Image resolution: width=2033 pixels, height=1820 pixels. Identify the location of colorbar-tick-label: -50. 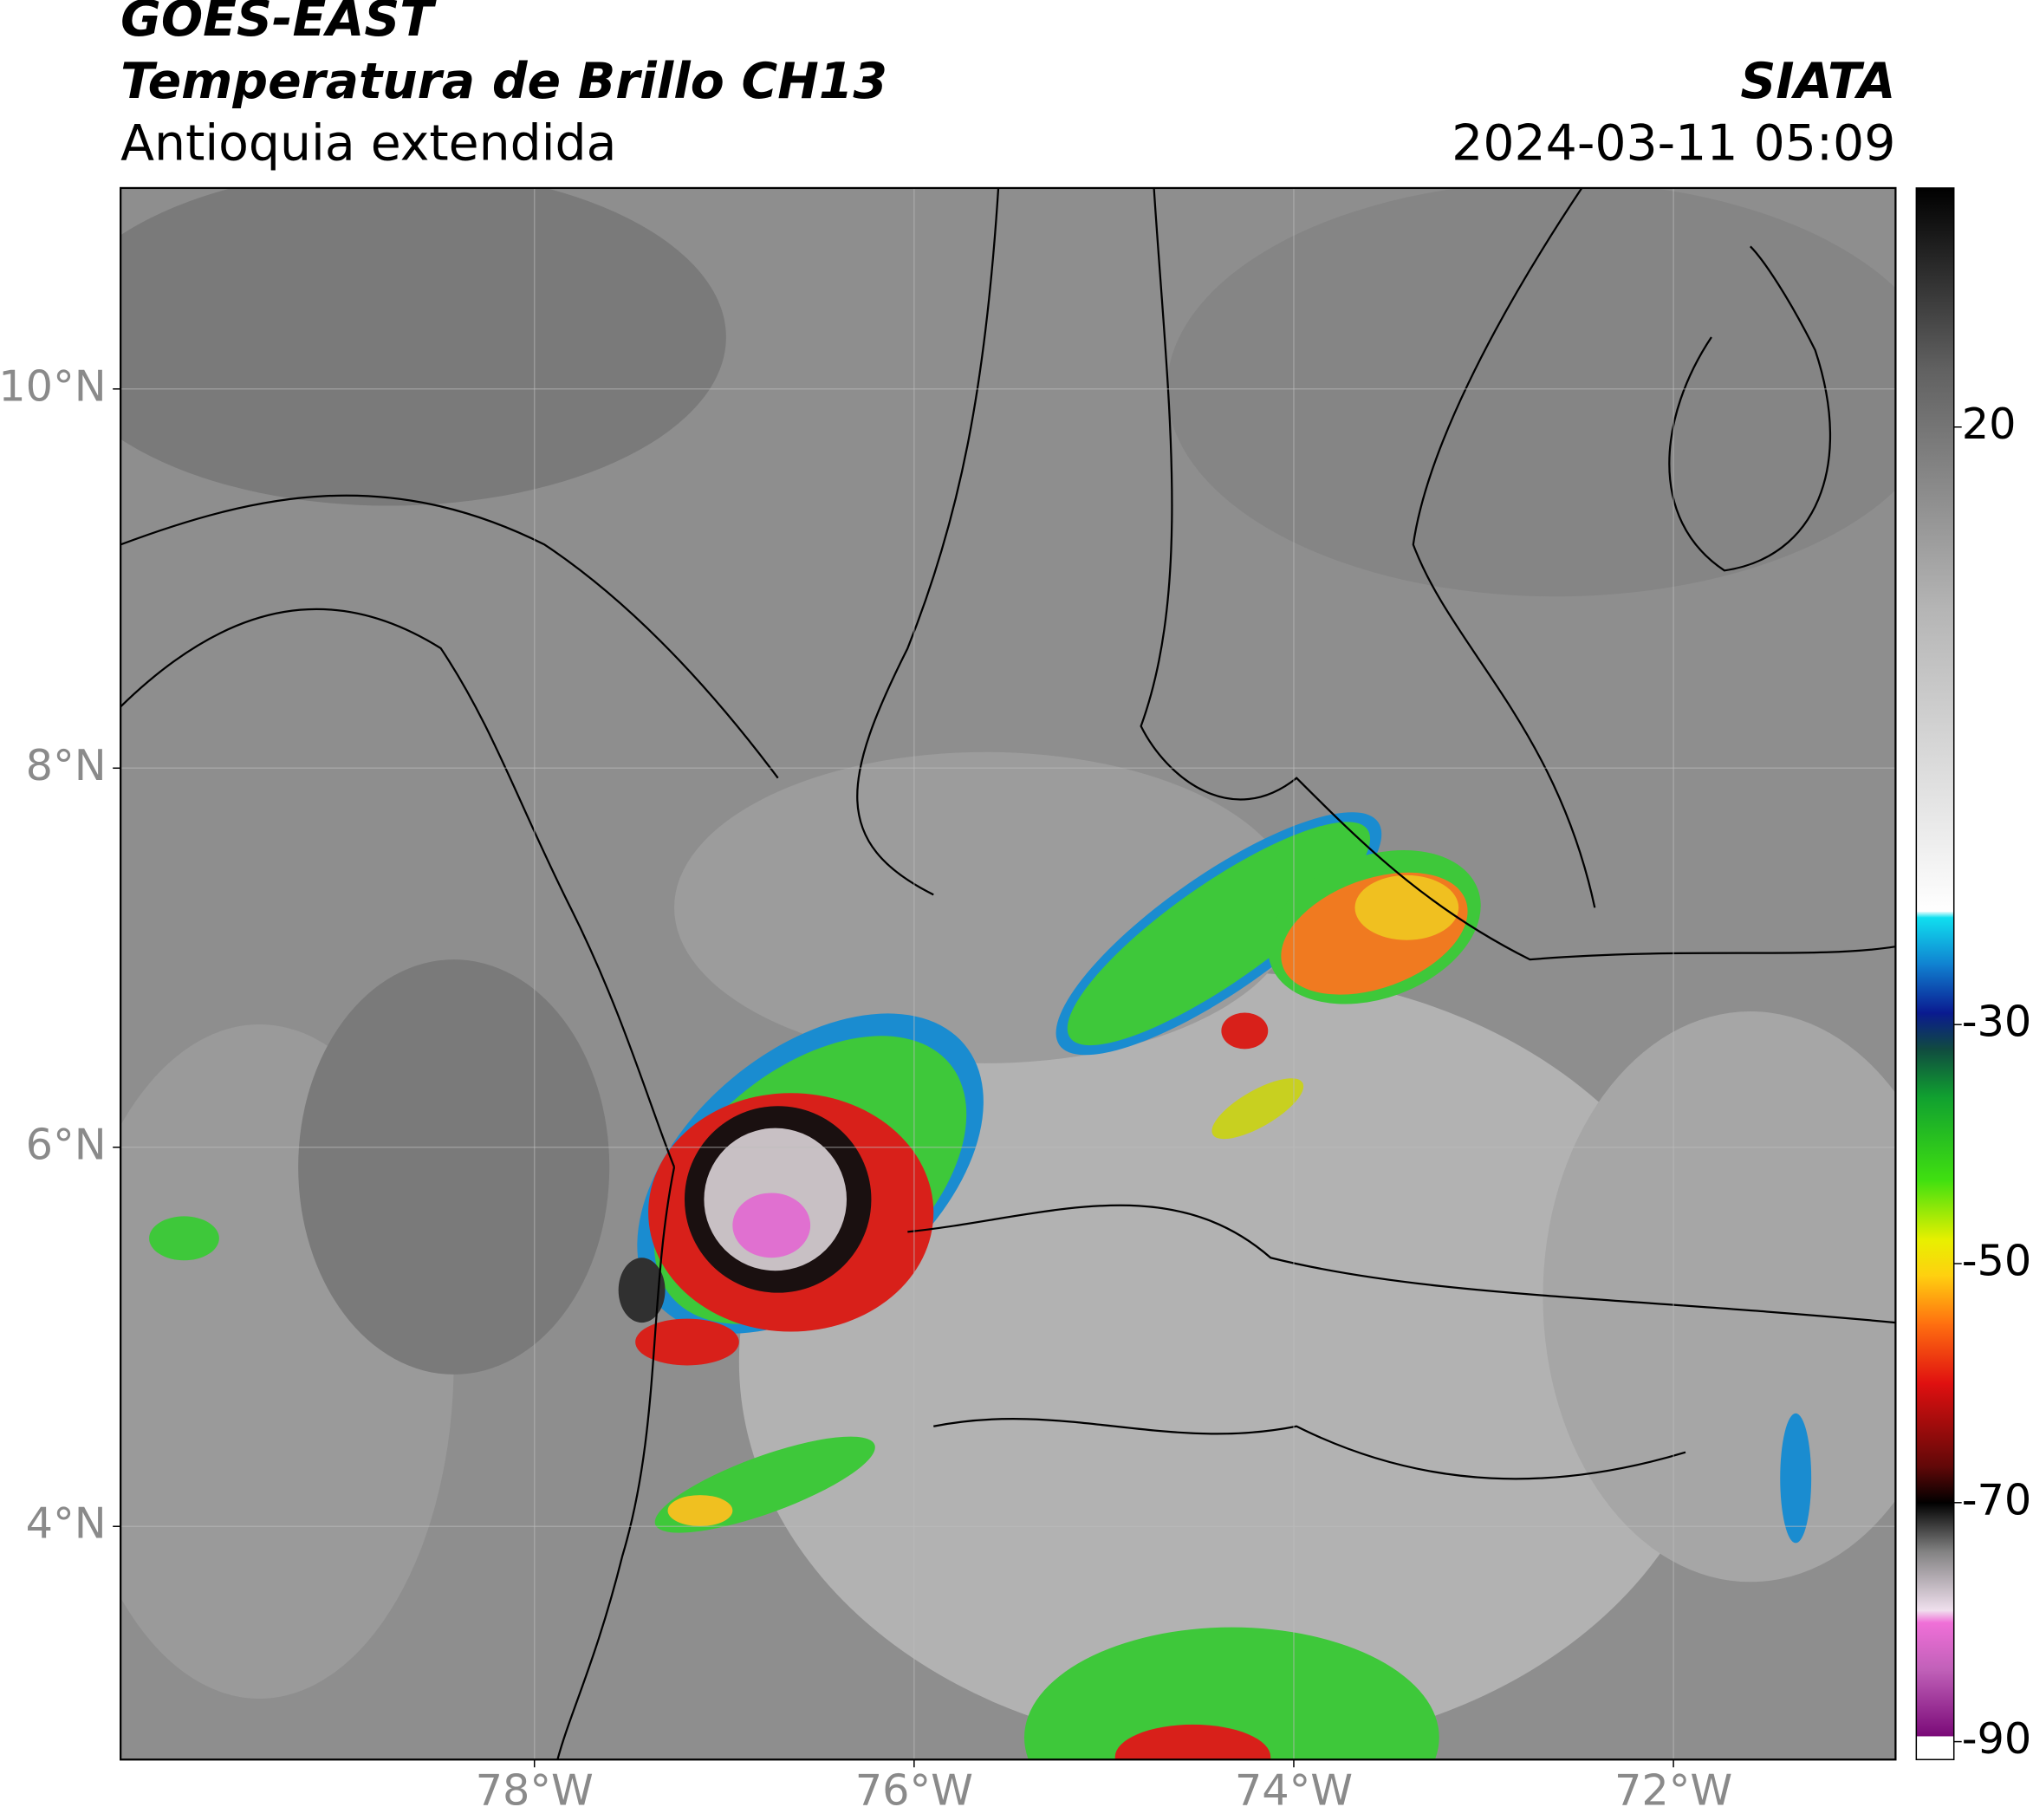
(1997, 1261).